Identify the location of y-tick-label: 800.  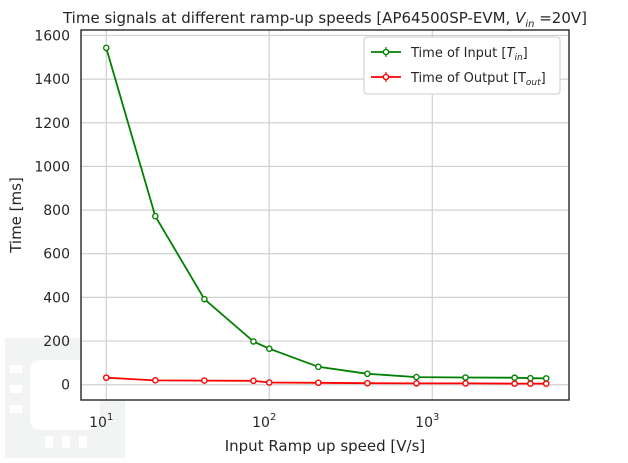
(56, 211).